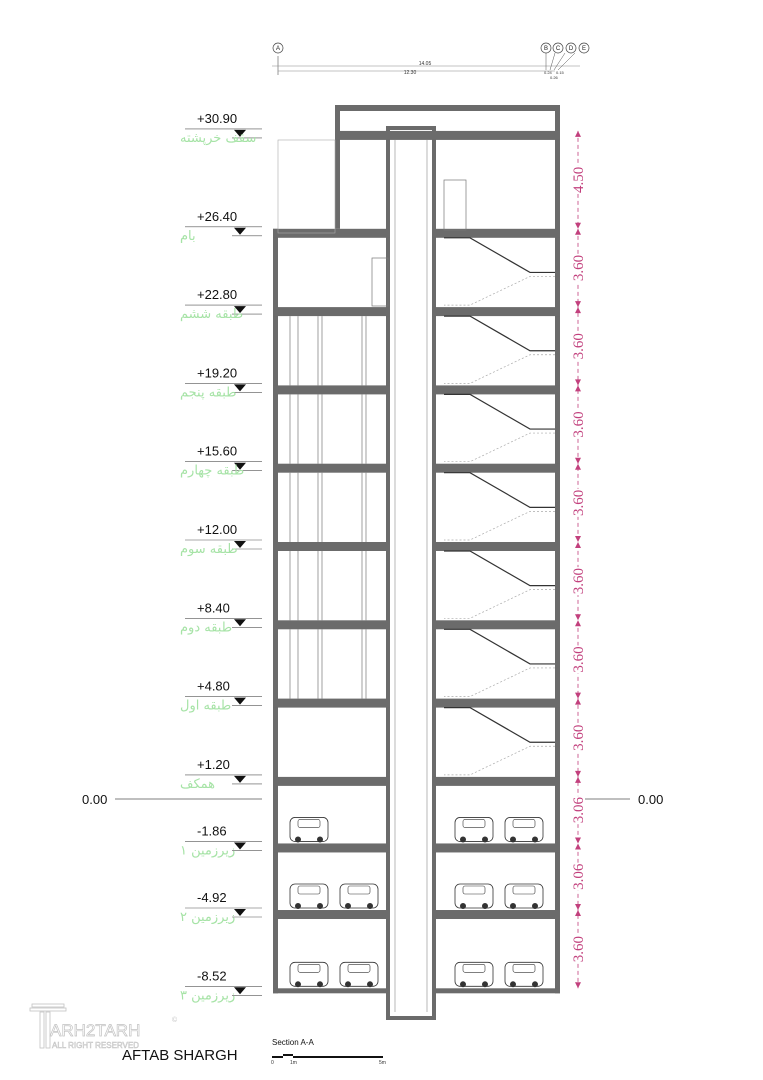 Image resolution: width=763 pixels, height=1080 pixels. I want to click on level-elevation: -8.52, so click(212, 975).